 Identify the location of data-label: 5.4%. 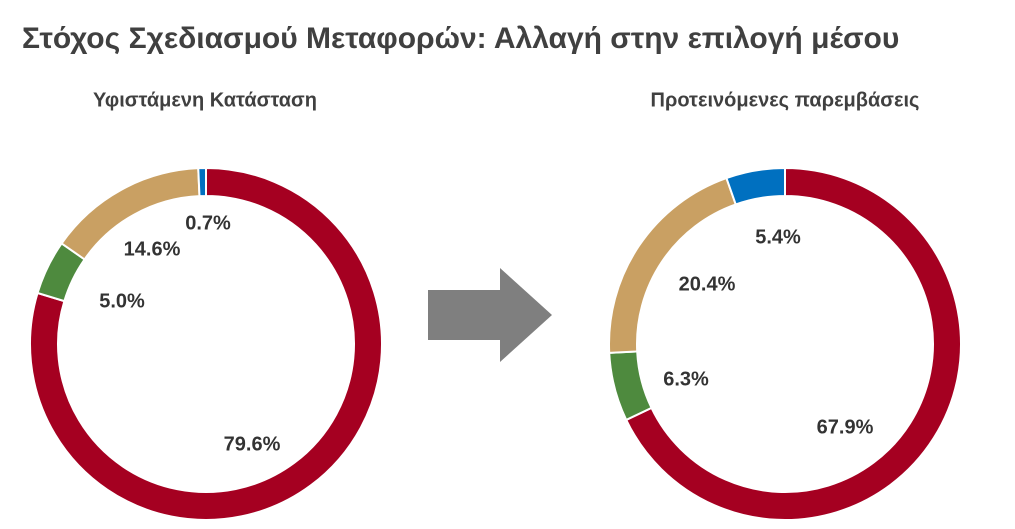
(778, 237).